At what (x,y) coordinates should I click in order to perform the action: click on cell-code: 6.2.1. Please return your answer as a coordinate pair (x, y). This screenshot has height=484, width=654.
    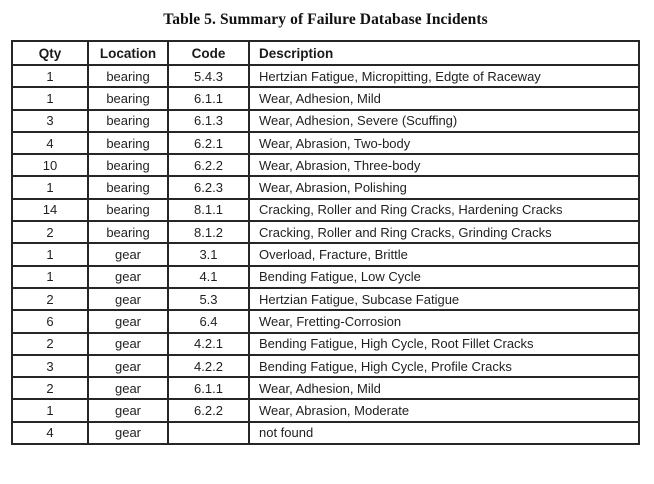
    Looking at the image, I should click on (208, 143).